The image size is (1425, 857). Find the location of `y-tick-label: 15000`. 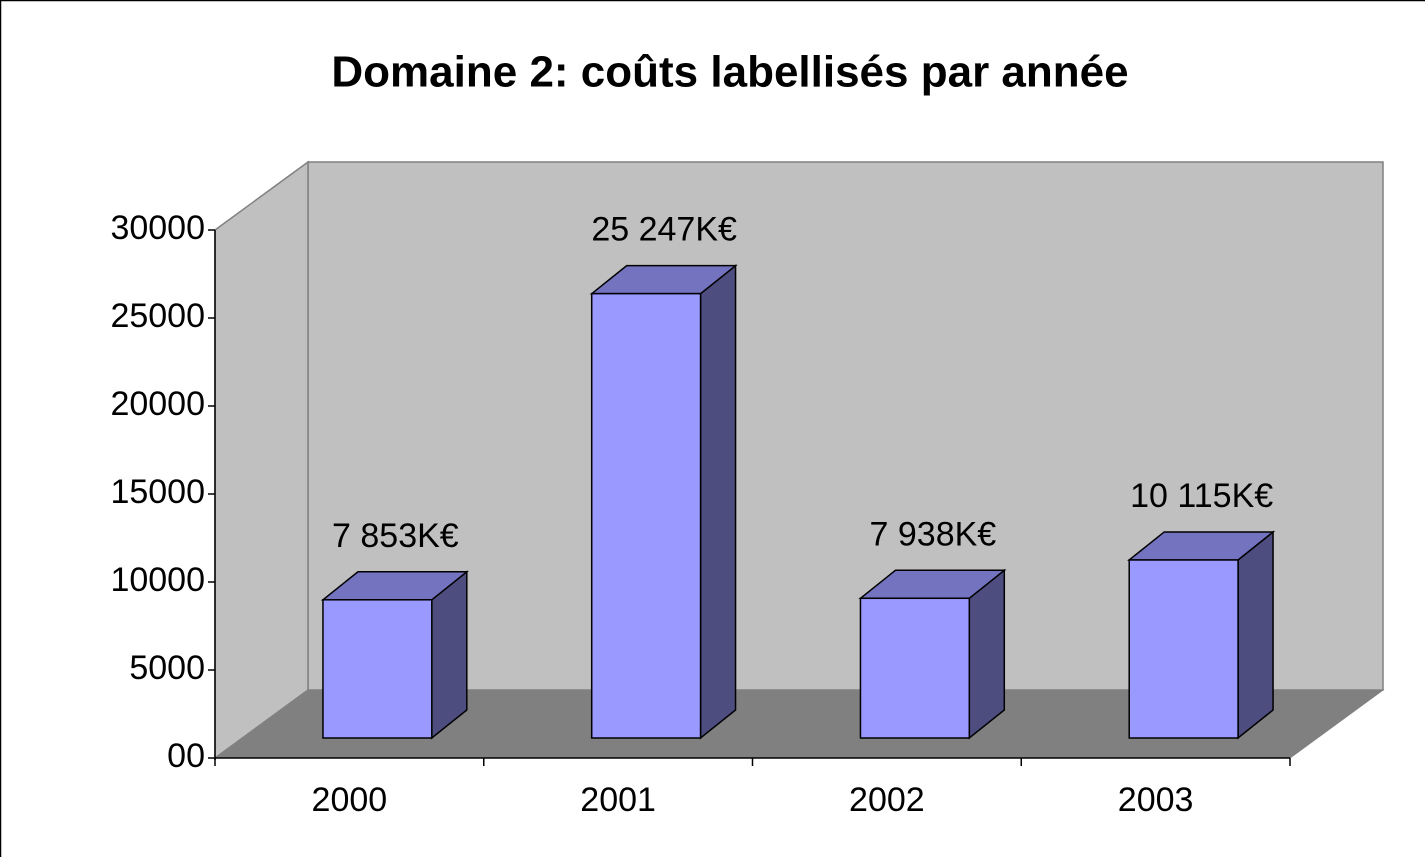

y-tick-label: 15000 is located at coordinates (157, 492).